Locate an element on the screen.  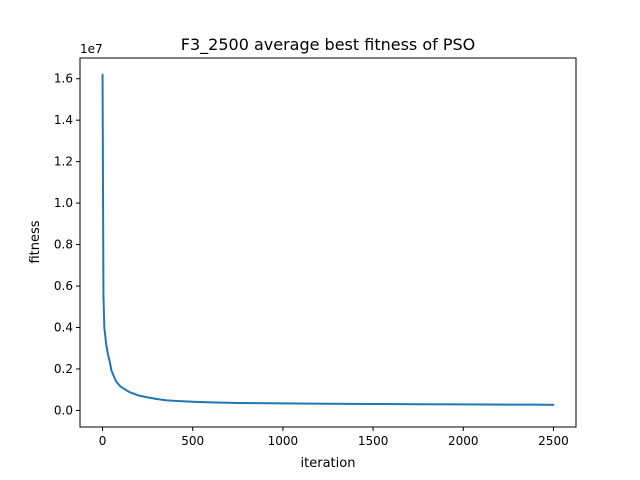
x-tick-label: 2000 is located at coordinates (463, 441).